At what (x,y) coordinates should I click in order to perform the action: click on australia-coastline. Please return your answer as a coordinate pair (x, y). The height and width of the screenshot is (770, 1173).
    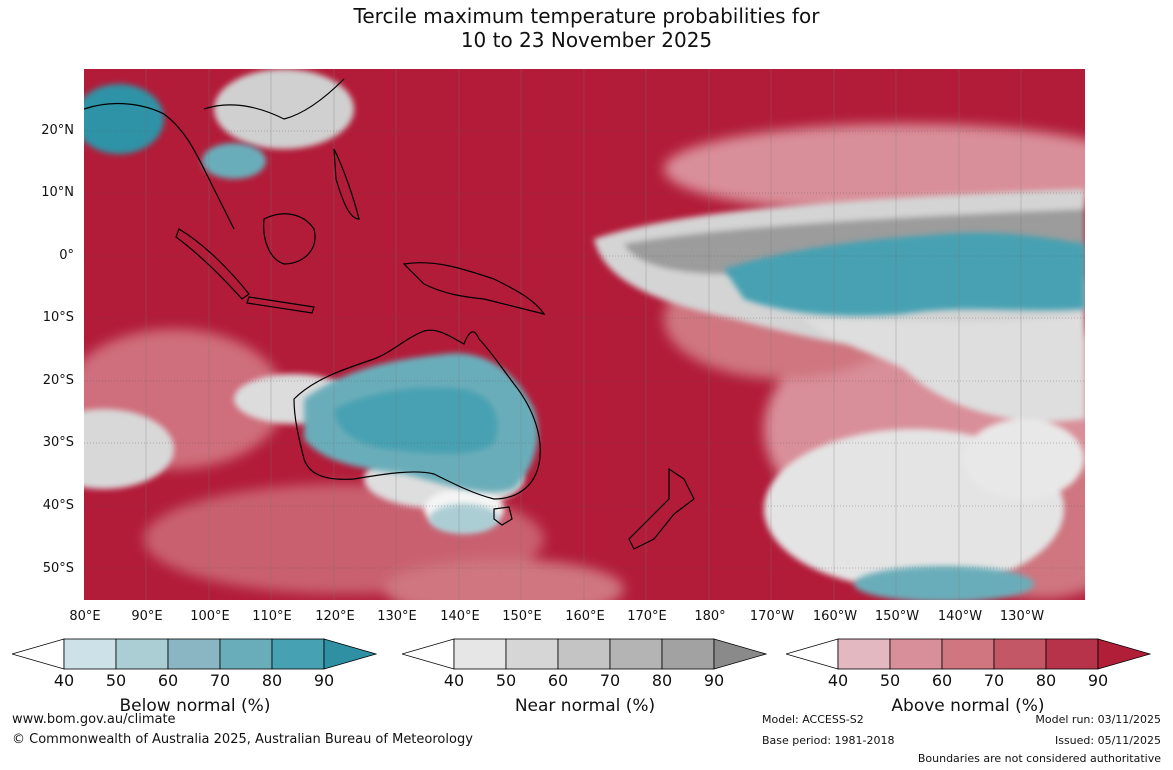
    Looking at the image, I should click on (417, 414).